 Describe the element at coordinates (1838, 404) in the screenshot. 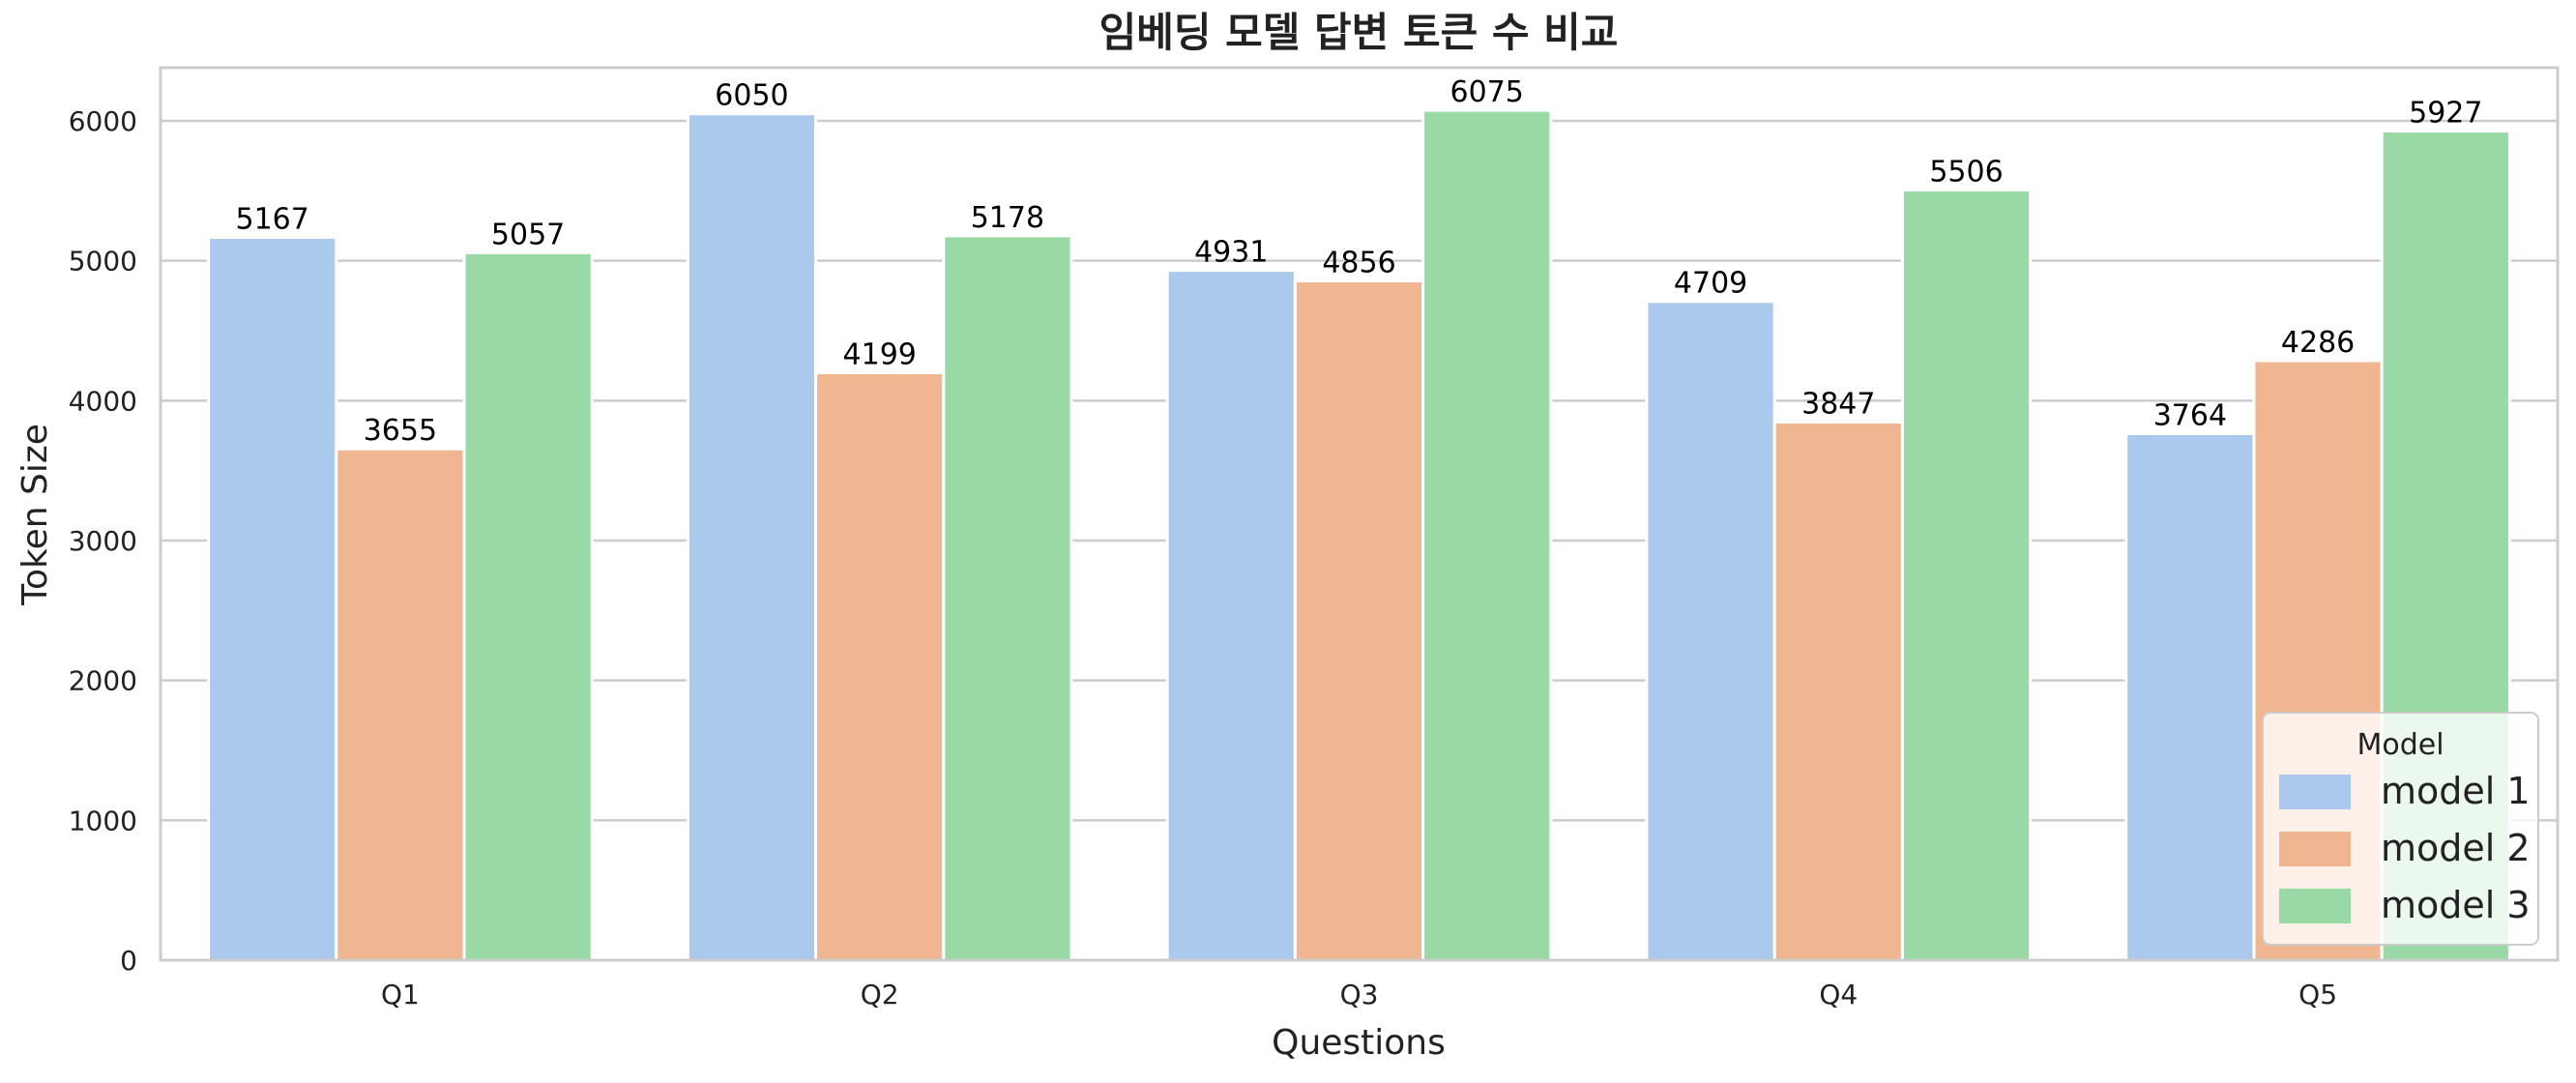

I see `bar-value-label: 3847` at that location.